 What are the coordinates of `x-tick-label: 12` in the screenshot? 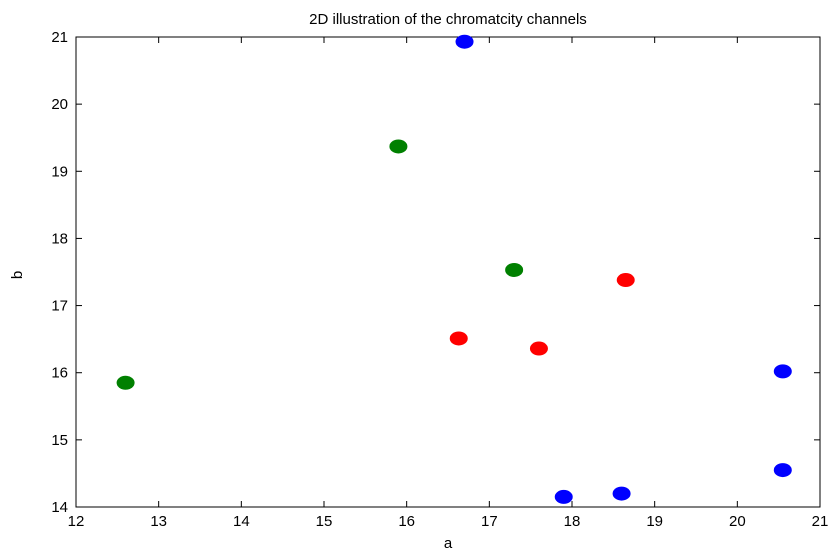 It's located at (76, 521).